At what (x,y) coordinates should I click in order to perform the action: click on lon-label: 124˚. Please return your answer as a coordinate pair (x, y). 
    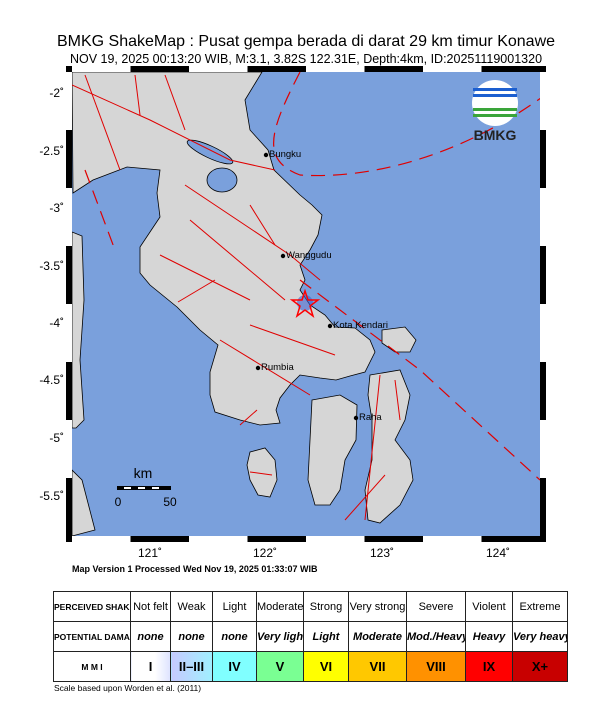
    Looking at the image, I should click on (498, 553).